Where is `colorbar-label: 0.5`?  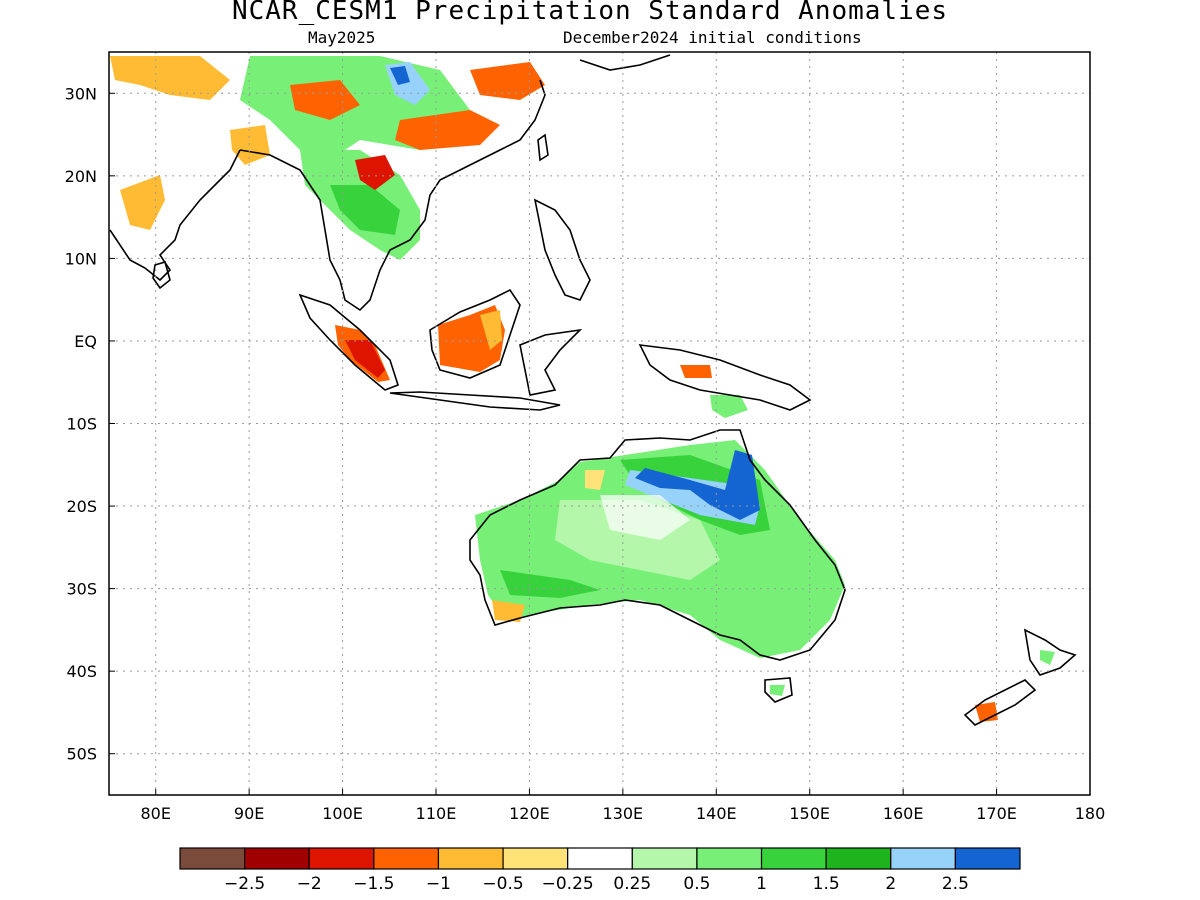
colorbar-label: 0.5 is located at coordinates (696, 884).